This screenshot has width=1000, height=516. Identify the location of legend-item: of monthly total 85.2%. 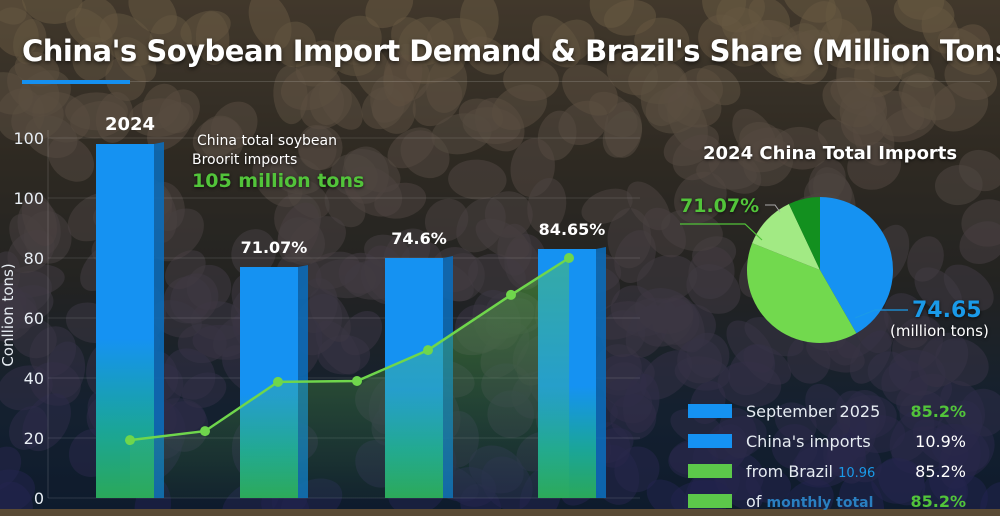
(827, 501).